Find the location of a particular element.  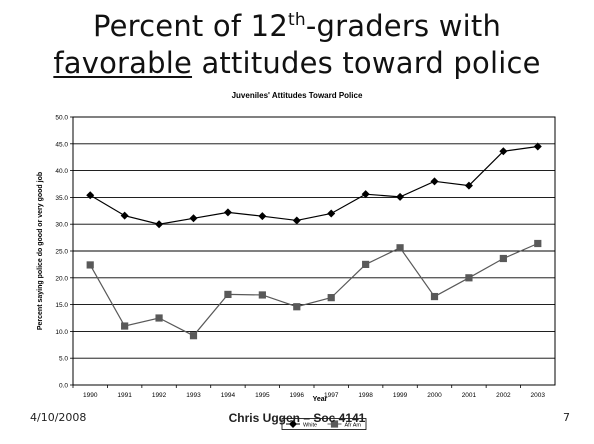

y-tick-label: 45.0 is located at coordinates (61, 144).